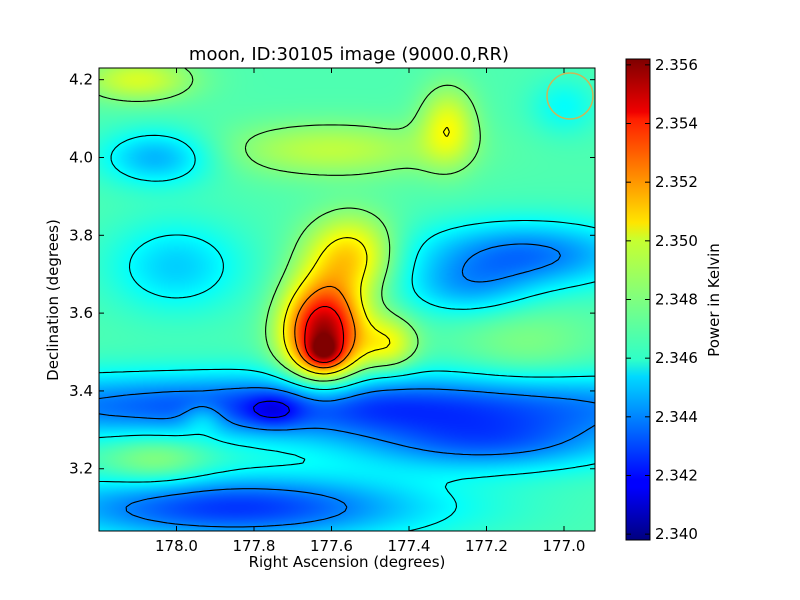 The height and width of the screenshot is (600, 800). Describe the element at coordinates (81, 469) in the screenshot. I see `y-tick-label: 3.2` at that location.